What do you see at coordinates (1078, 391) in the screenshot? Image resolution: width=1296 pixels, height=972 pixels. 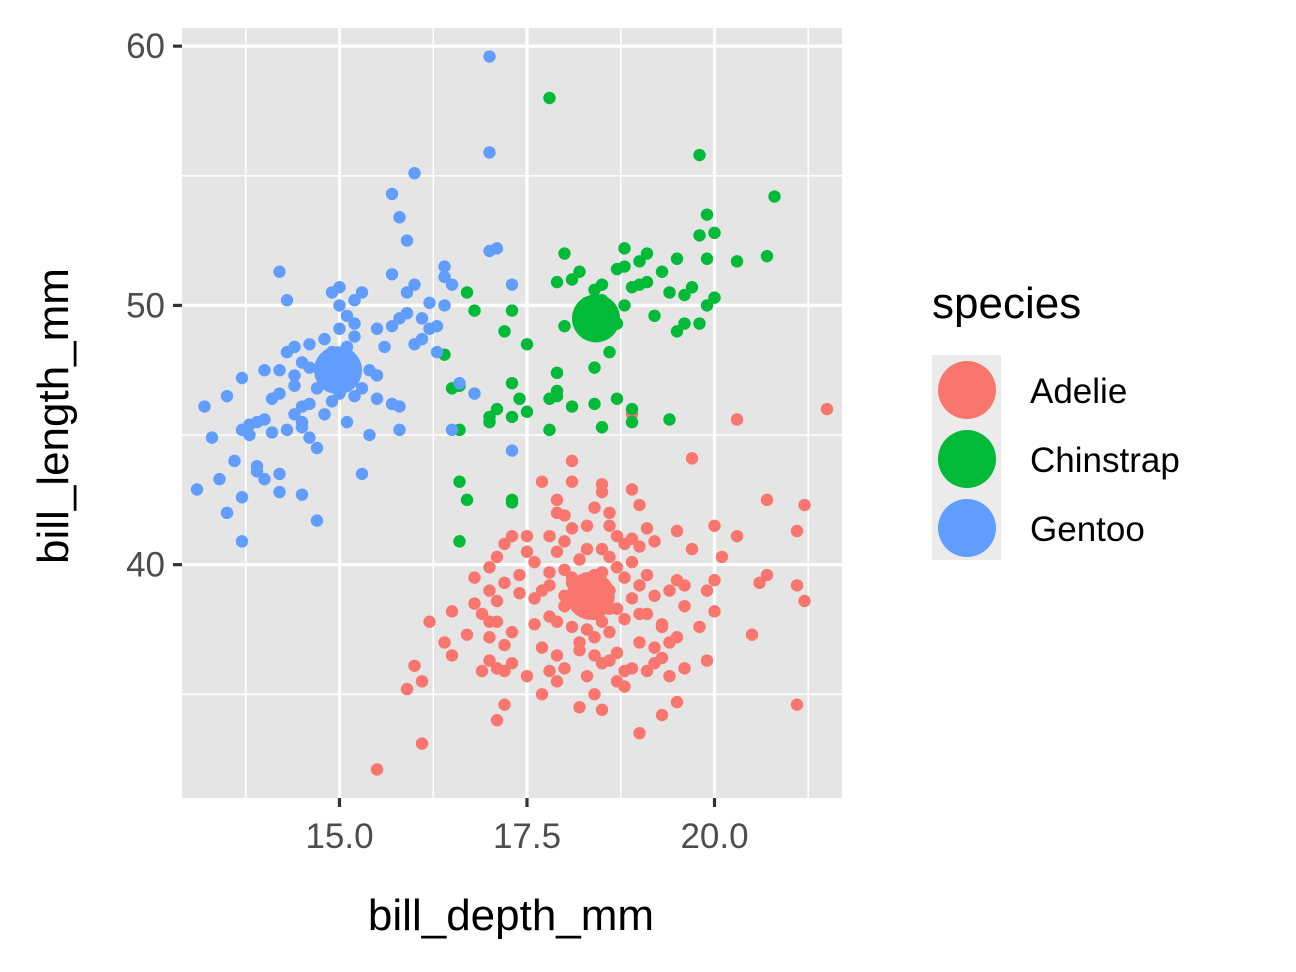 I see `legend-label-adelie: Adelie` at bounding box center [1078, 391].